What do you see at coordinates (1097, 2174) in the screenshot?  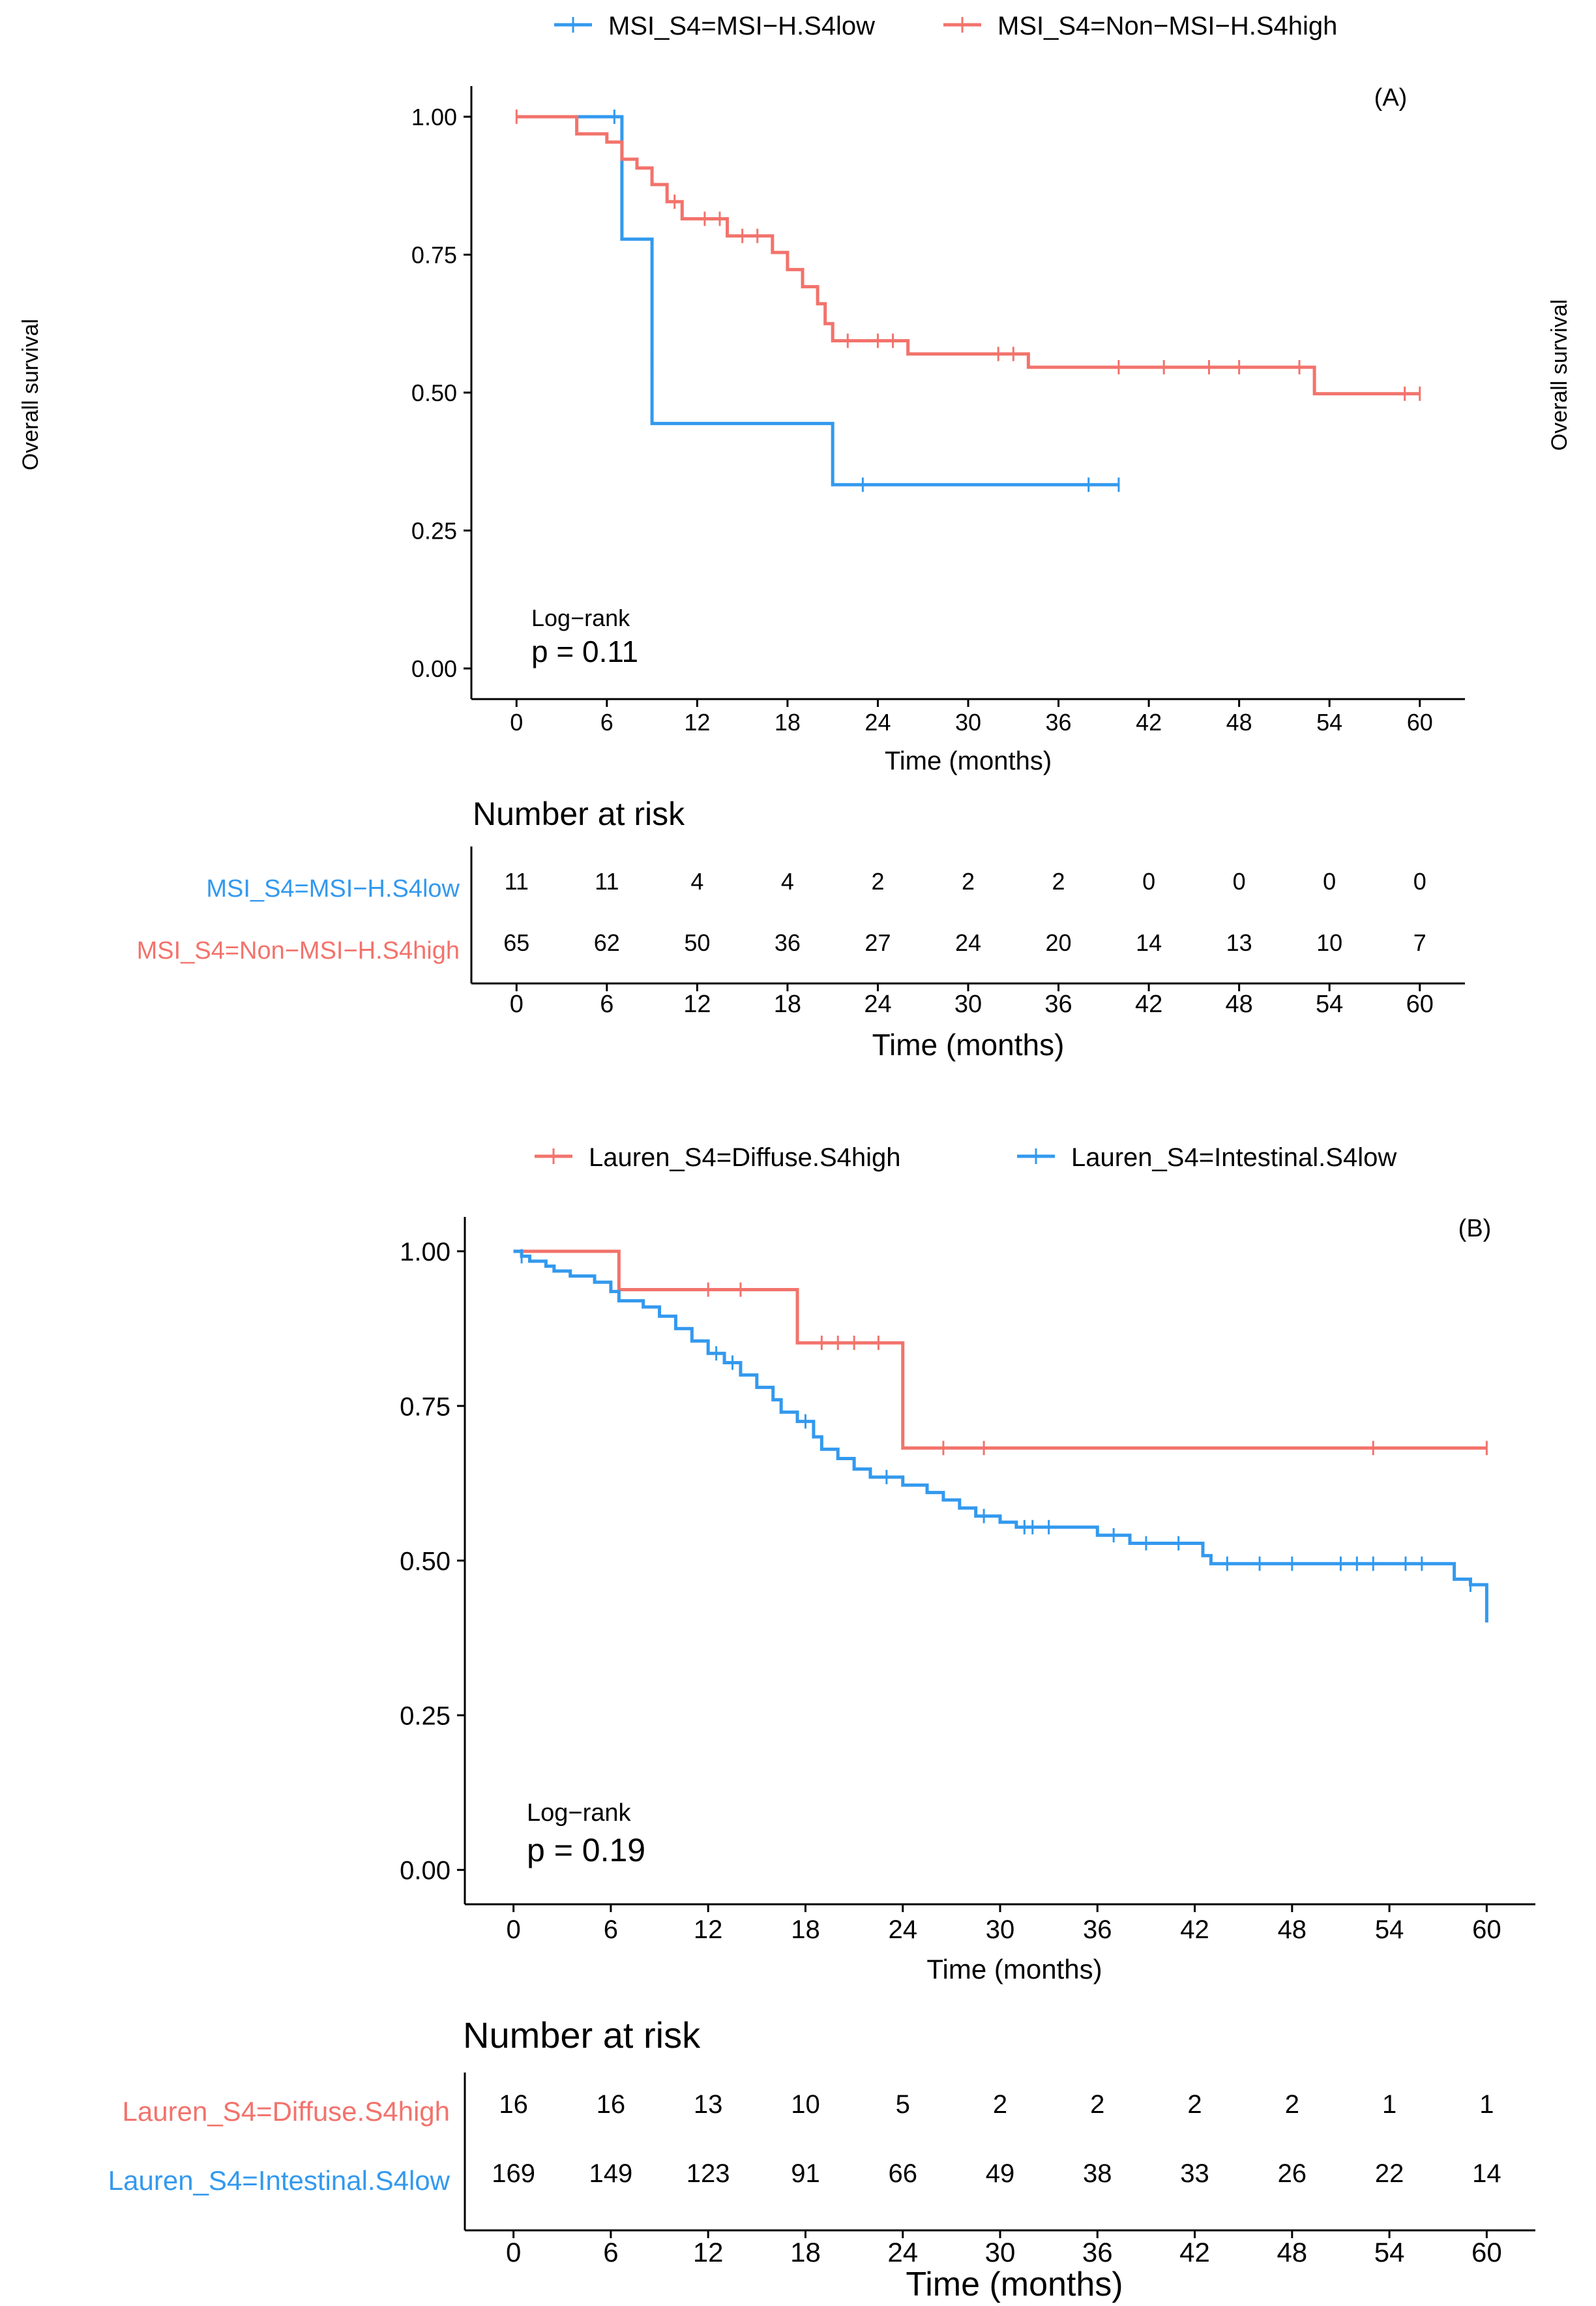 I see `risk-value: 38` at bounding box center [1097, 2174].